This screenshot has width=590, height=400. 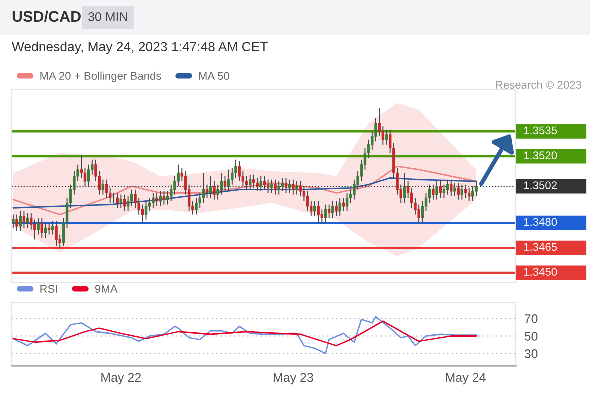 I want to click on text: Research © 2023, so click(x=539, y=84).